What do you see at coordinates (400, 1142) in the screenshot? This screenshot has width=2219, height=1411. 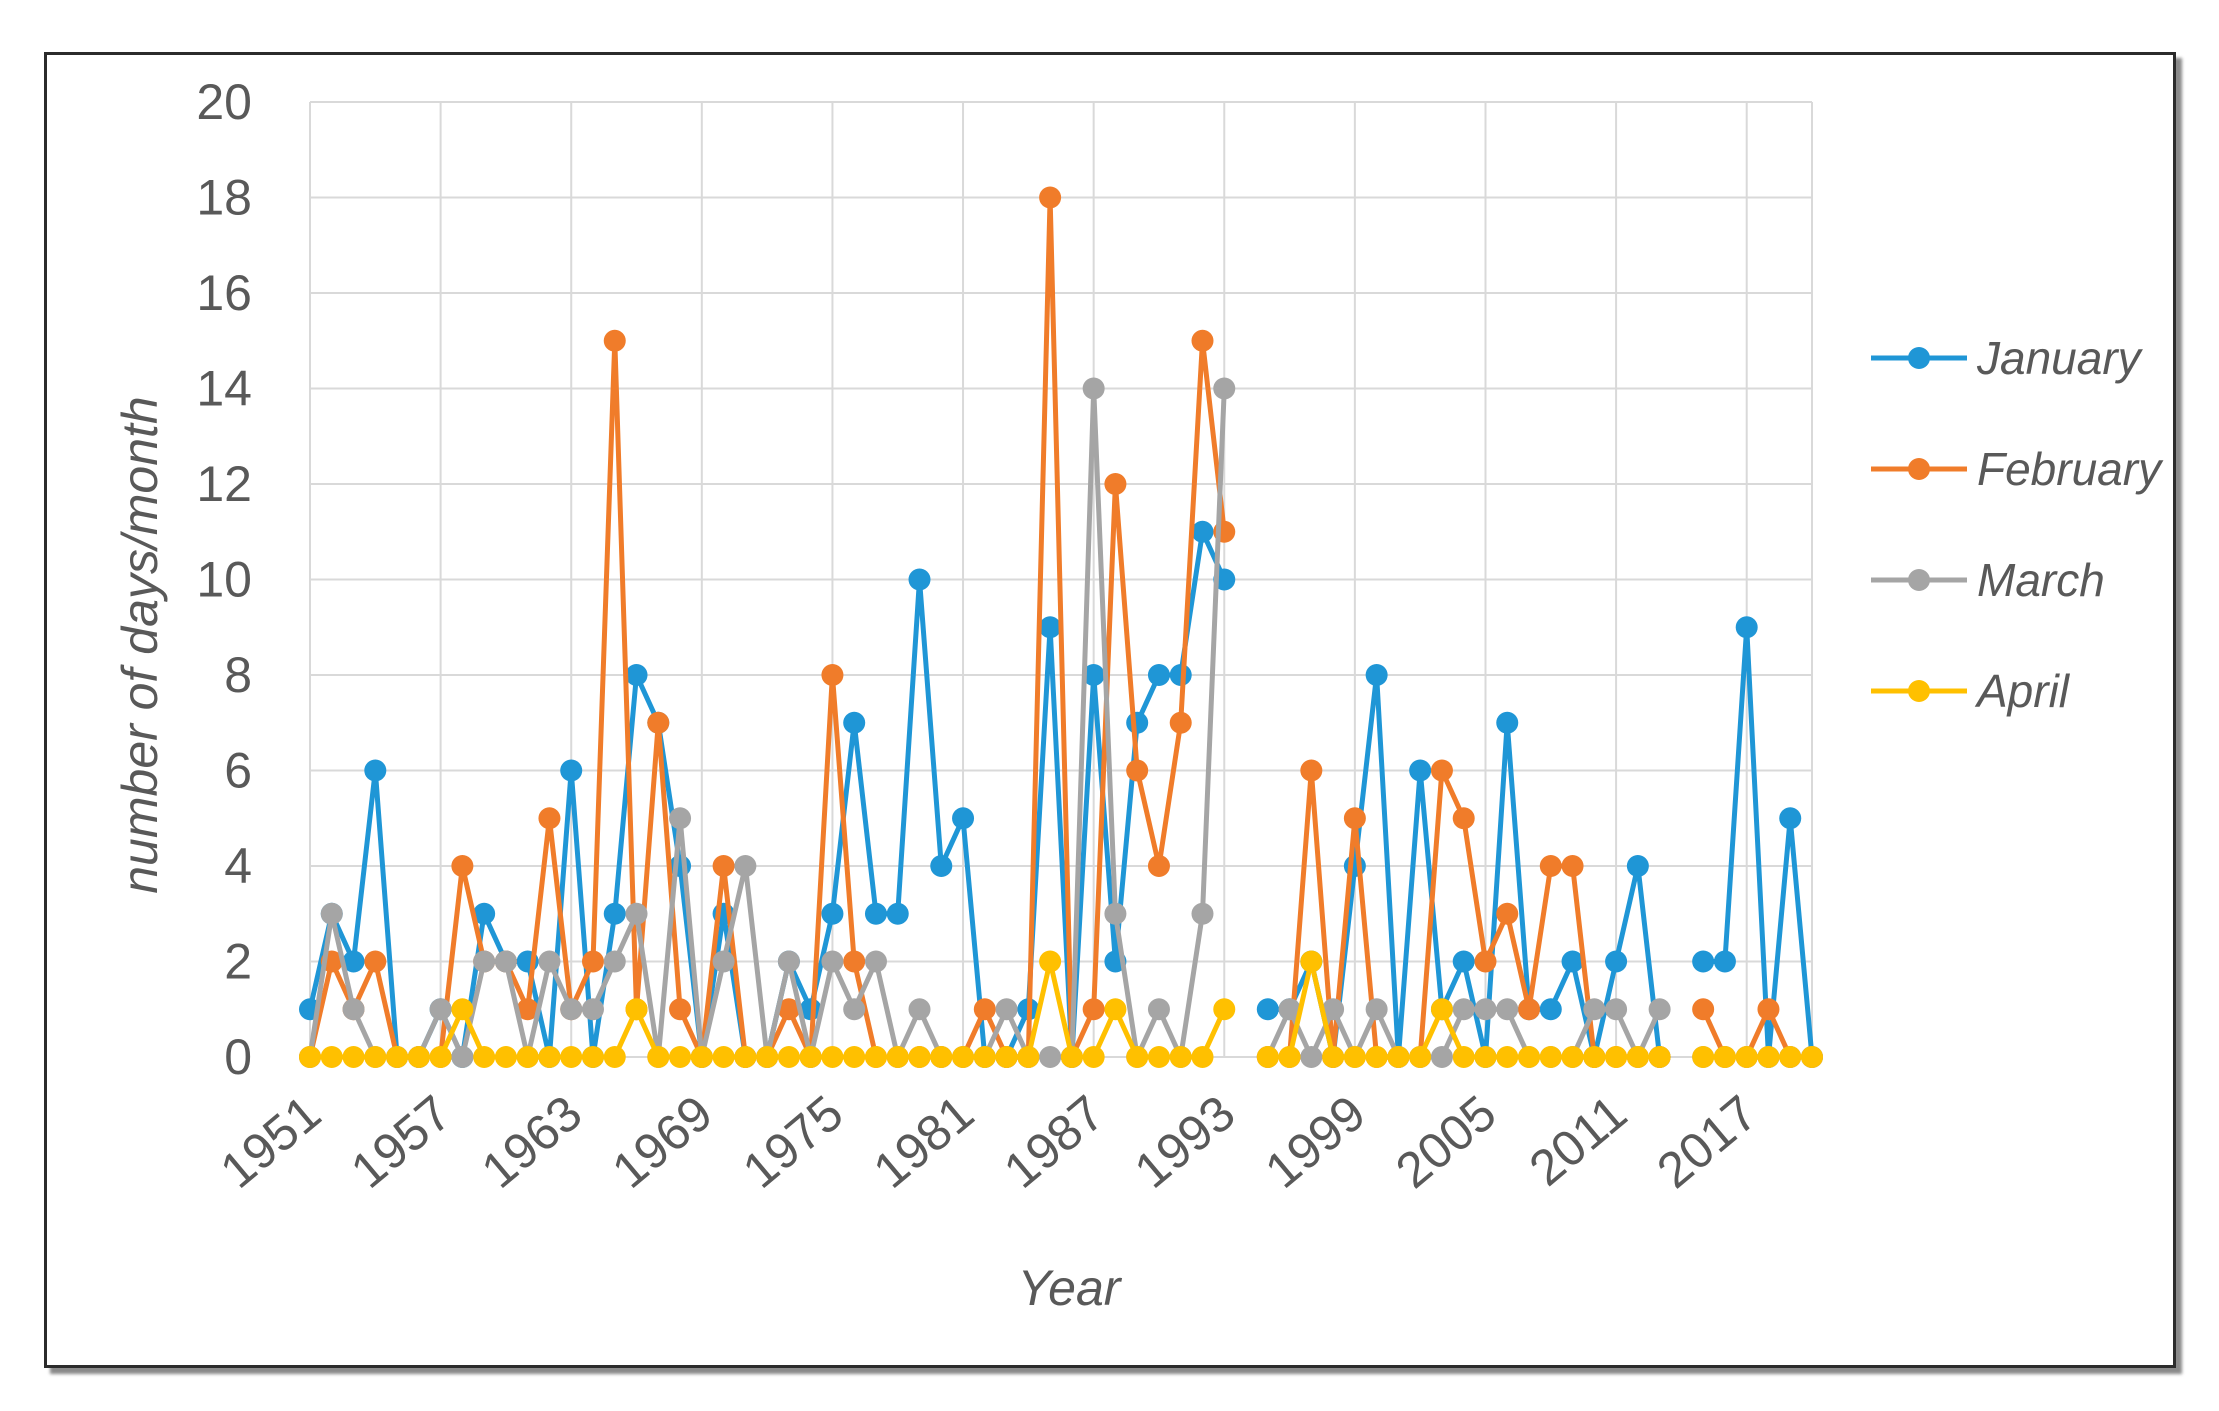 I see `x-tick-label: 1957` at bounding box center [400, 1142].